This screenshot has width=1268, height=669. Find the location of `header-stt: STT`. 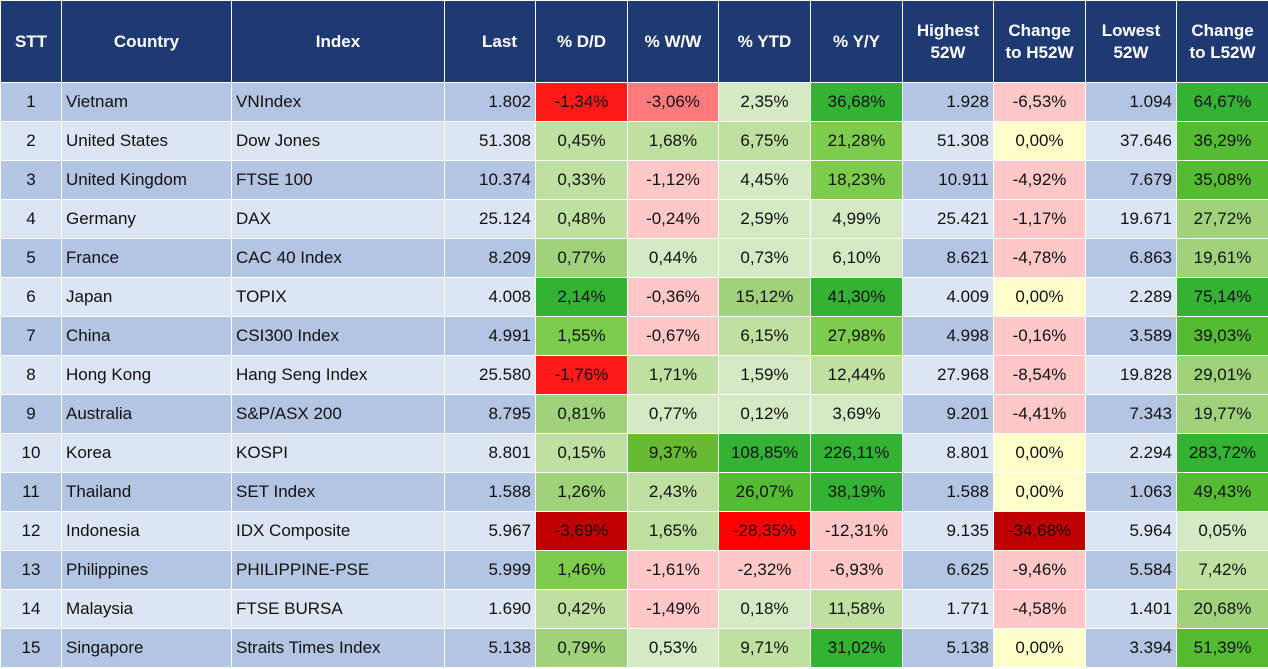

header-stt: STT is located at coordinates (31, 41).